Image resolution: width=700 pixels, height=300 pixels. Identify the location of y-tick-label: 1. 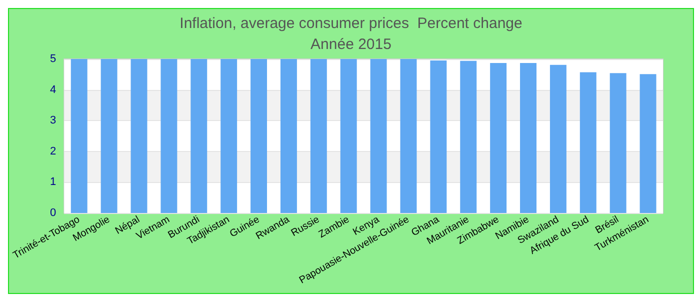
(53, 182).